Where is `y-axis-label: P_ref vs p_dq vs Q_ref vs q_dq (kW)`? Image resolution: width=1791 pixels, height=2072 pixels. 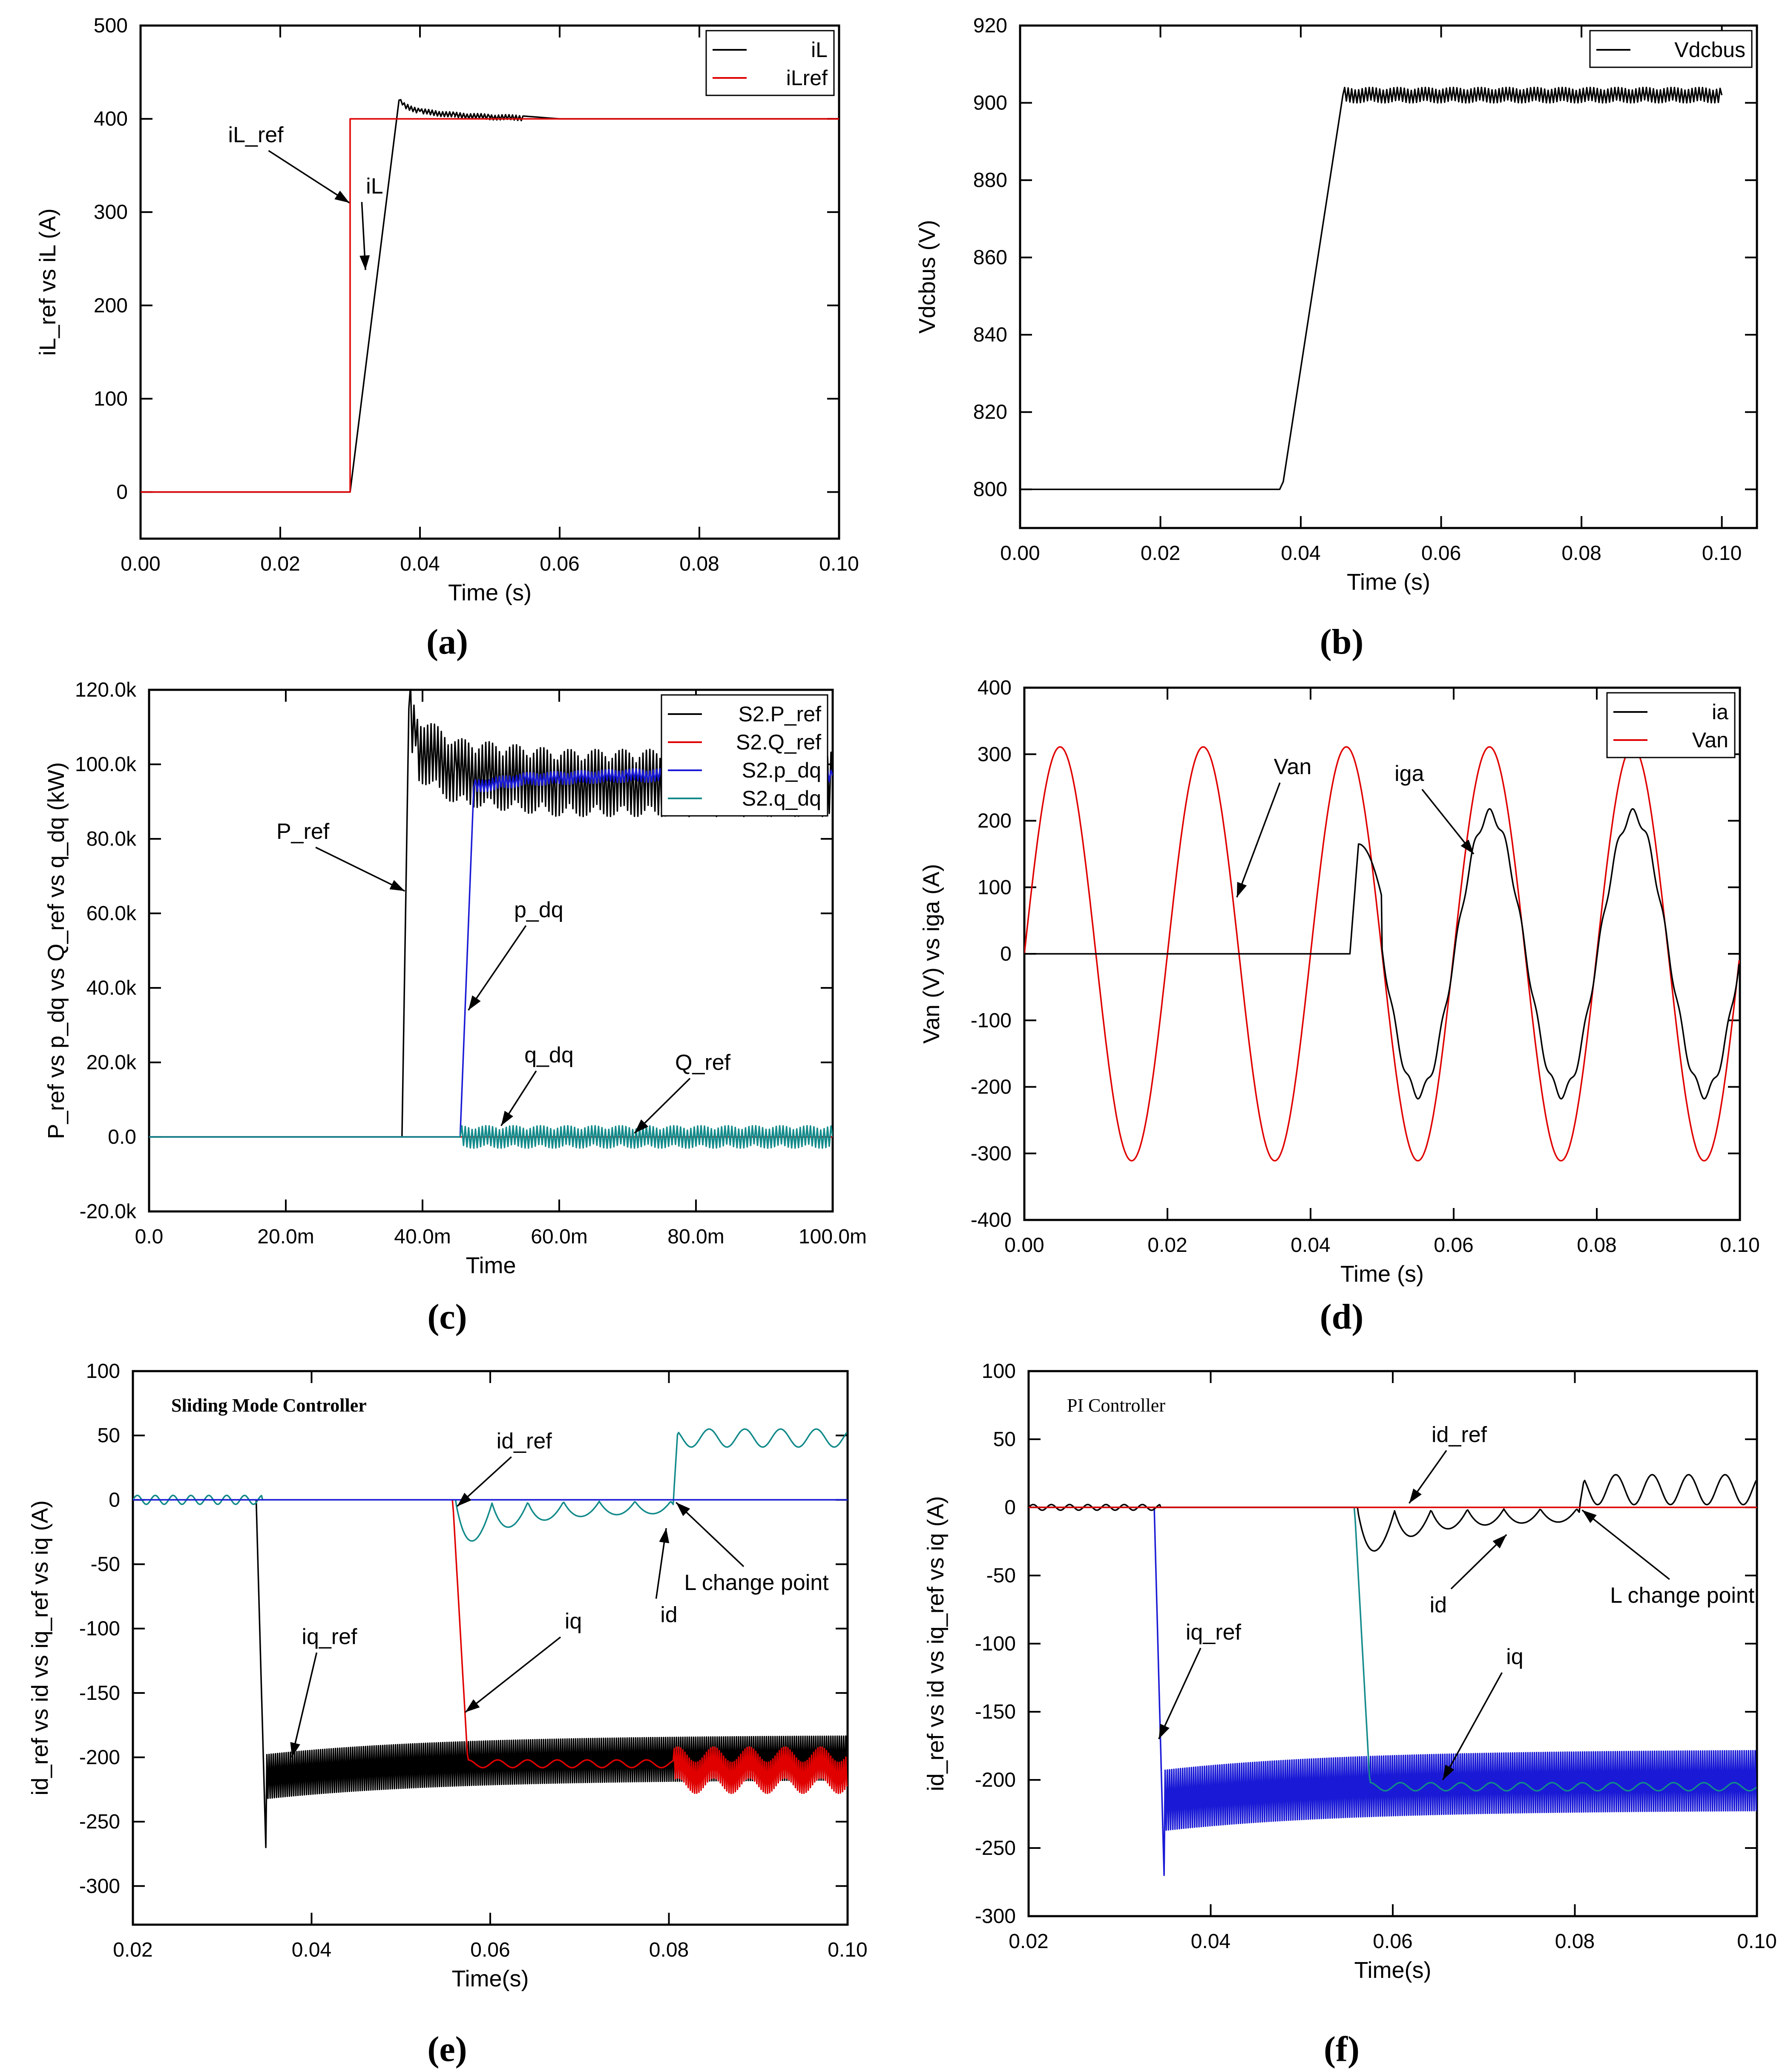 y-axis-label: P_ref vs p_dq vs Q_ref vs q_dq (kW) is located at coordinates (56, 950).